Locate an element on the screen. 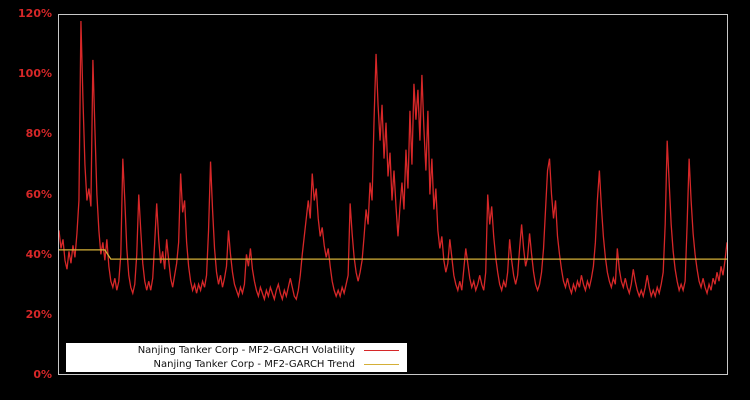 This screenshot has width=750, height=400. legend-item-trend: Nanjing Tanker Corp - MF2-GARCH Trend is located at coordinates (236, 364).